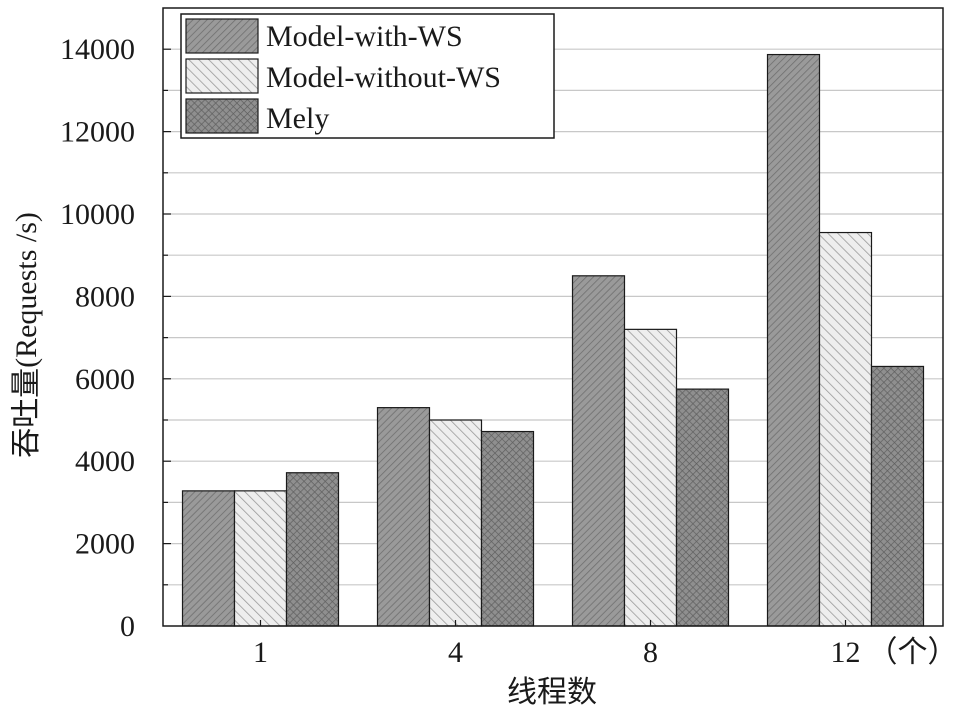  What do you see at coordinates (297, 118) in the screenshot?
I see `legend-label-mely: Mely` at bounding box center [297, 118].